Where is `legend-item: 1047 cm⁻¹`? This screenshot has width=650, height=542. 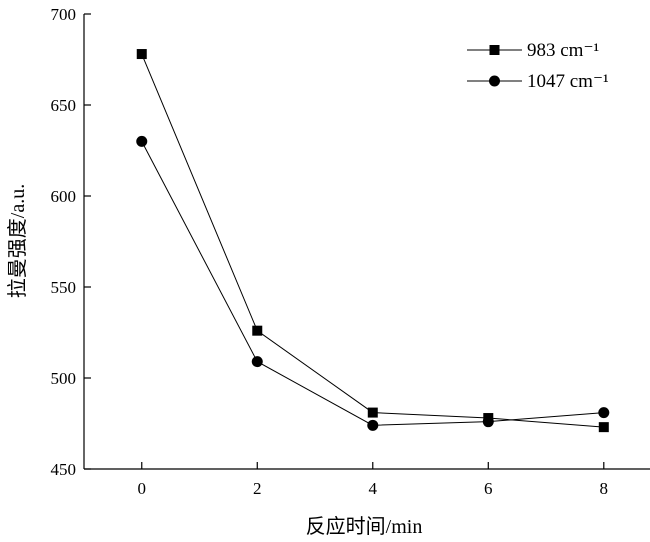
legend-item: 1047 cm⁻¹ is located at coordinates (538, 81).